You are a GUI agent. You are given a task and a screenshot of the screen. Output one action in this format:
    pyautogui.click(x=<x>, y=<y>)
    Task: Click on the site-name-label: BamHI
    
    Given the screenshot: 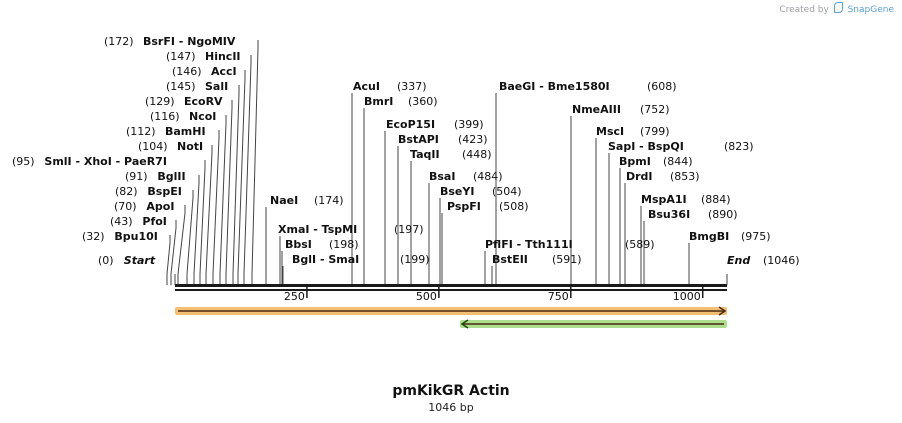 What is the action you would take?
    pyautogui.click(x=185, y=131)
    